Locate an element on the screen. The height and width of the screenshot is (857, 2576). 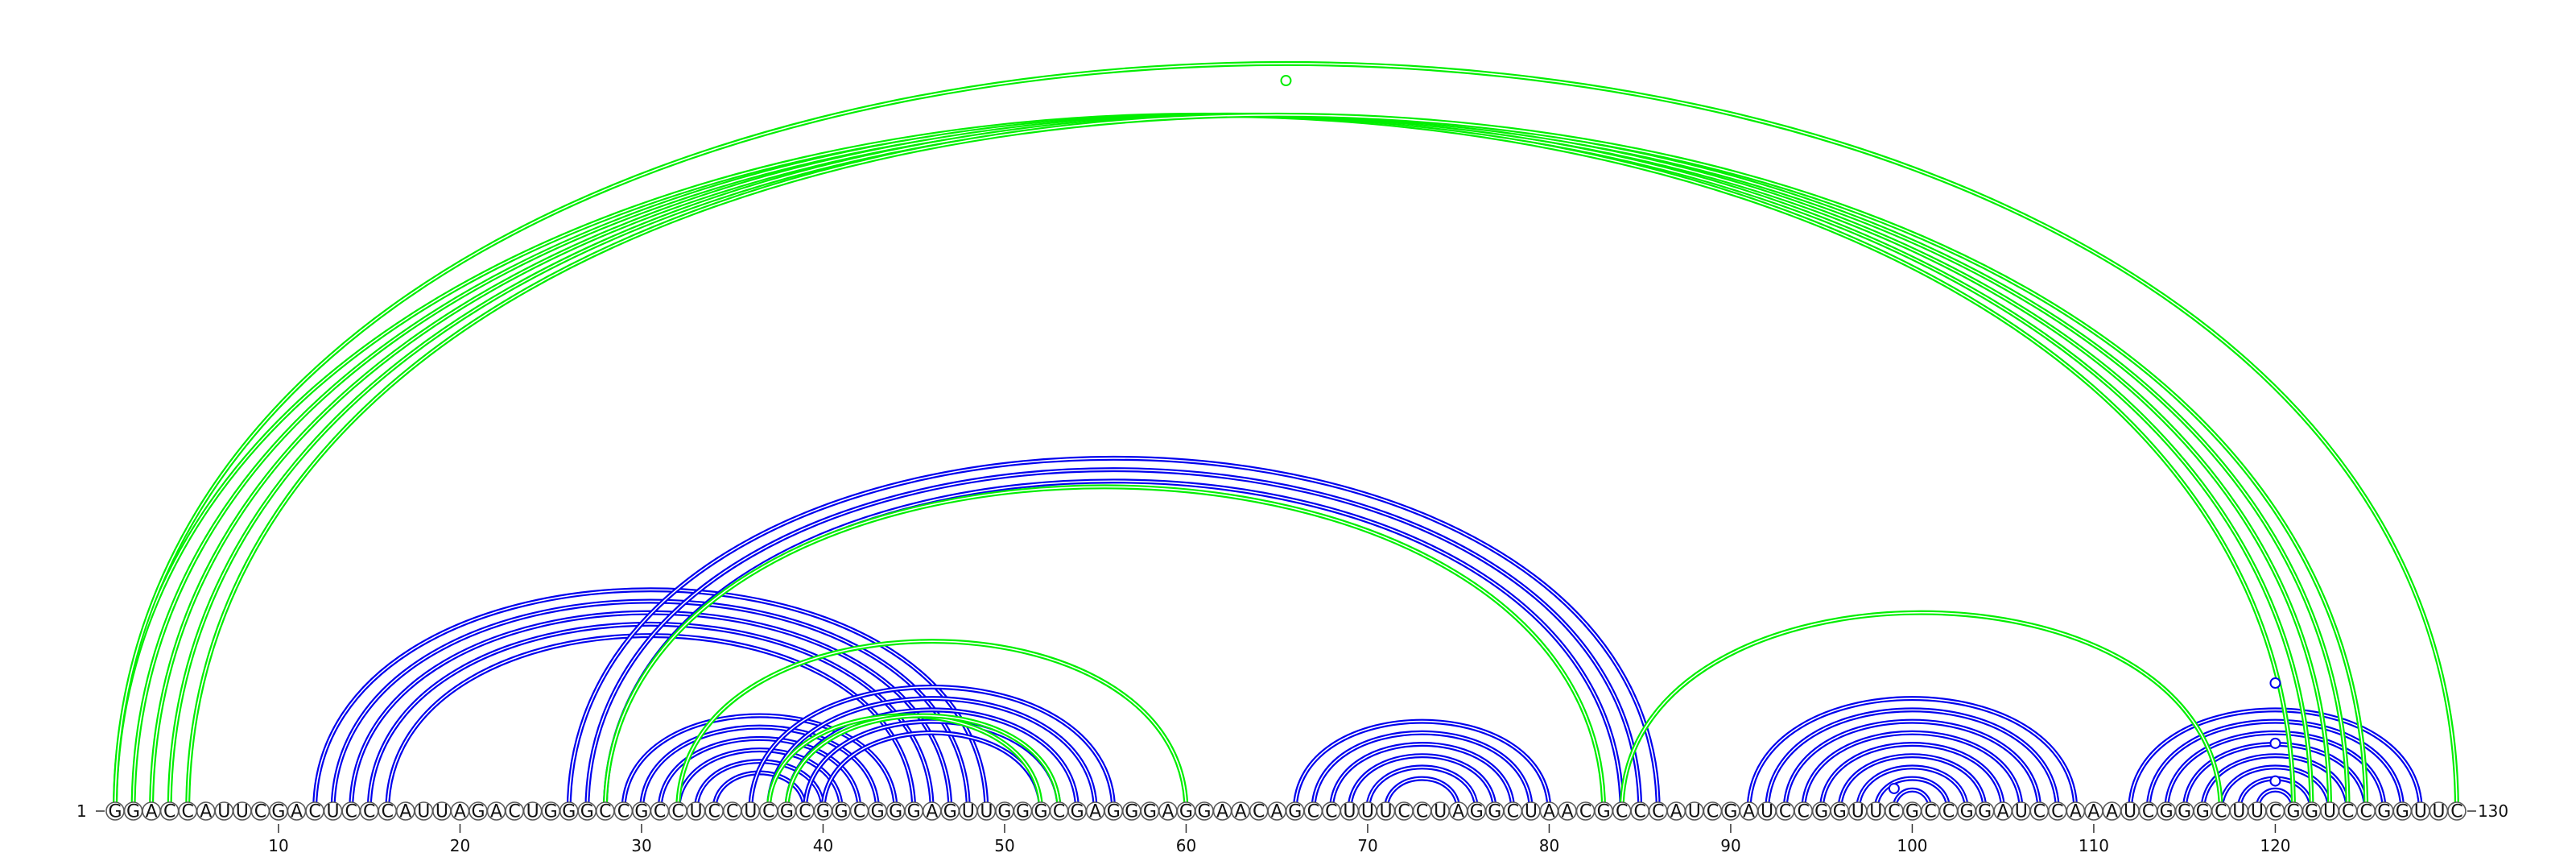
nucleotide-73: C is located at coordinates (1422, 812).